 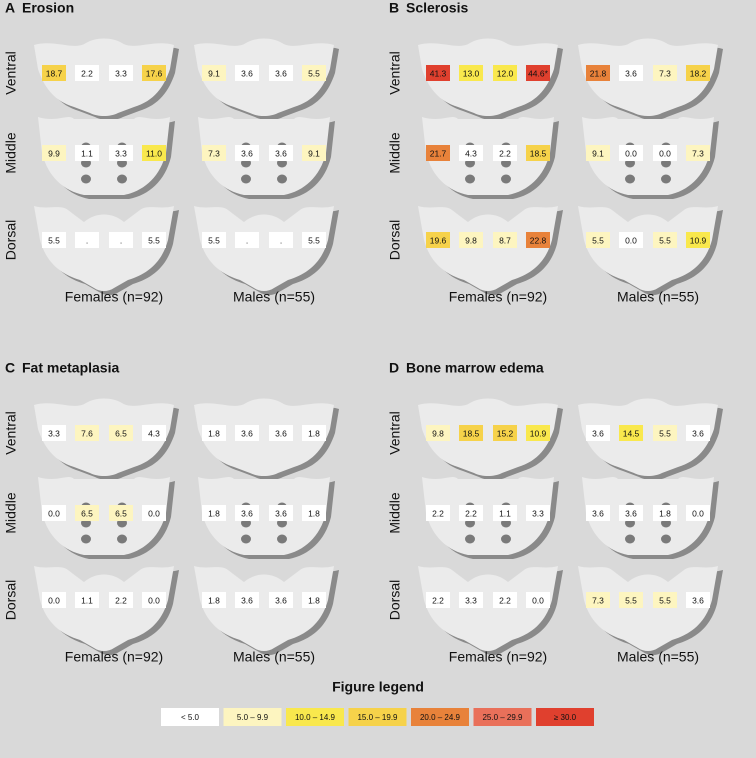 What do you see at coordinates (598, 73) in the screenshot?
I see `value-label: 21.8` at bounding box center [598, 73].